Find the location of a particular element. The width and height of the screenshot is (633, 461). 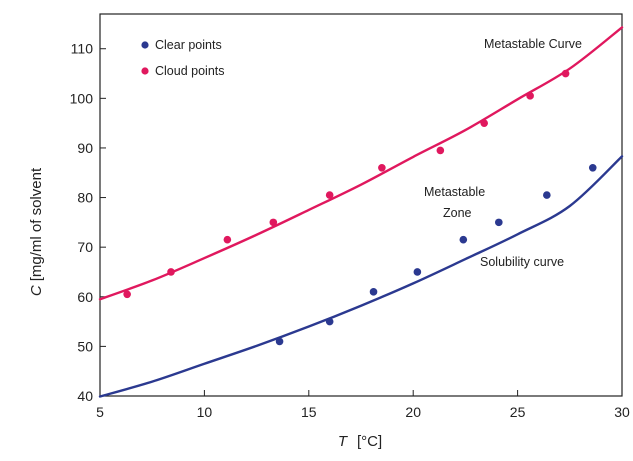

x-tick-label-10: 10 is located at coordinates (205, 412).